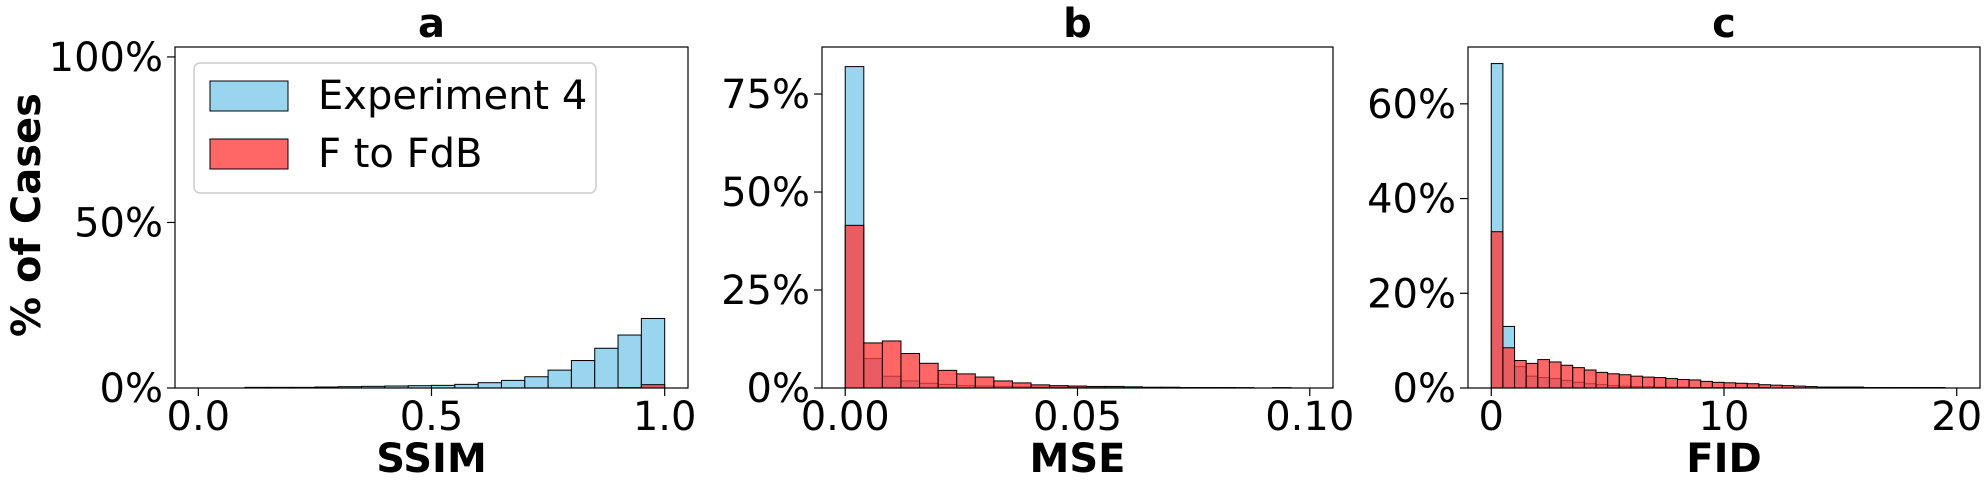 The image size is (1987, 489). I want to click on legend: Experiment 4 F to FdB, so click(395, 128).